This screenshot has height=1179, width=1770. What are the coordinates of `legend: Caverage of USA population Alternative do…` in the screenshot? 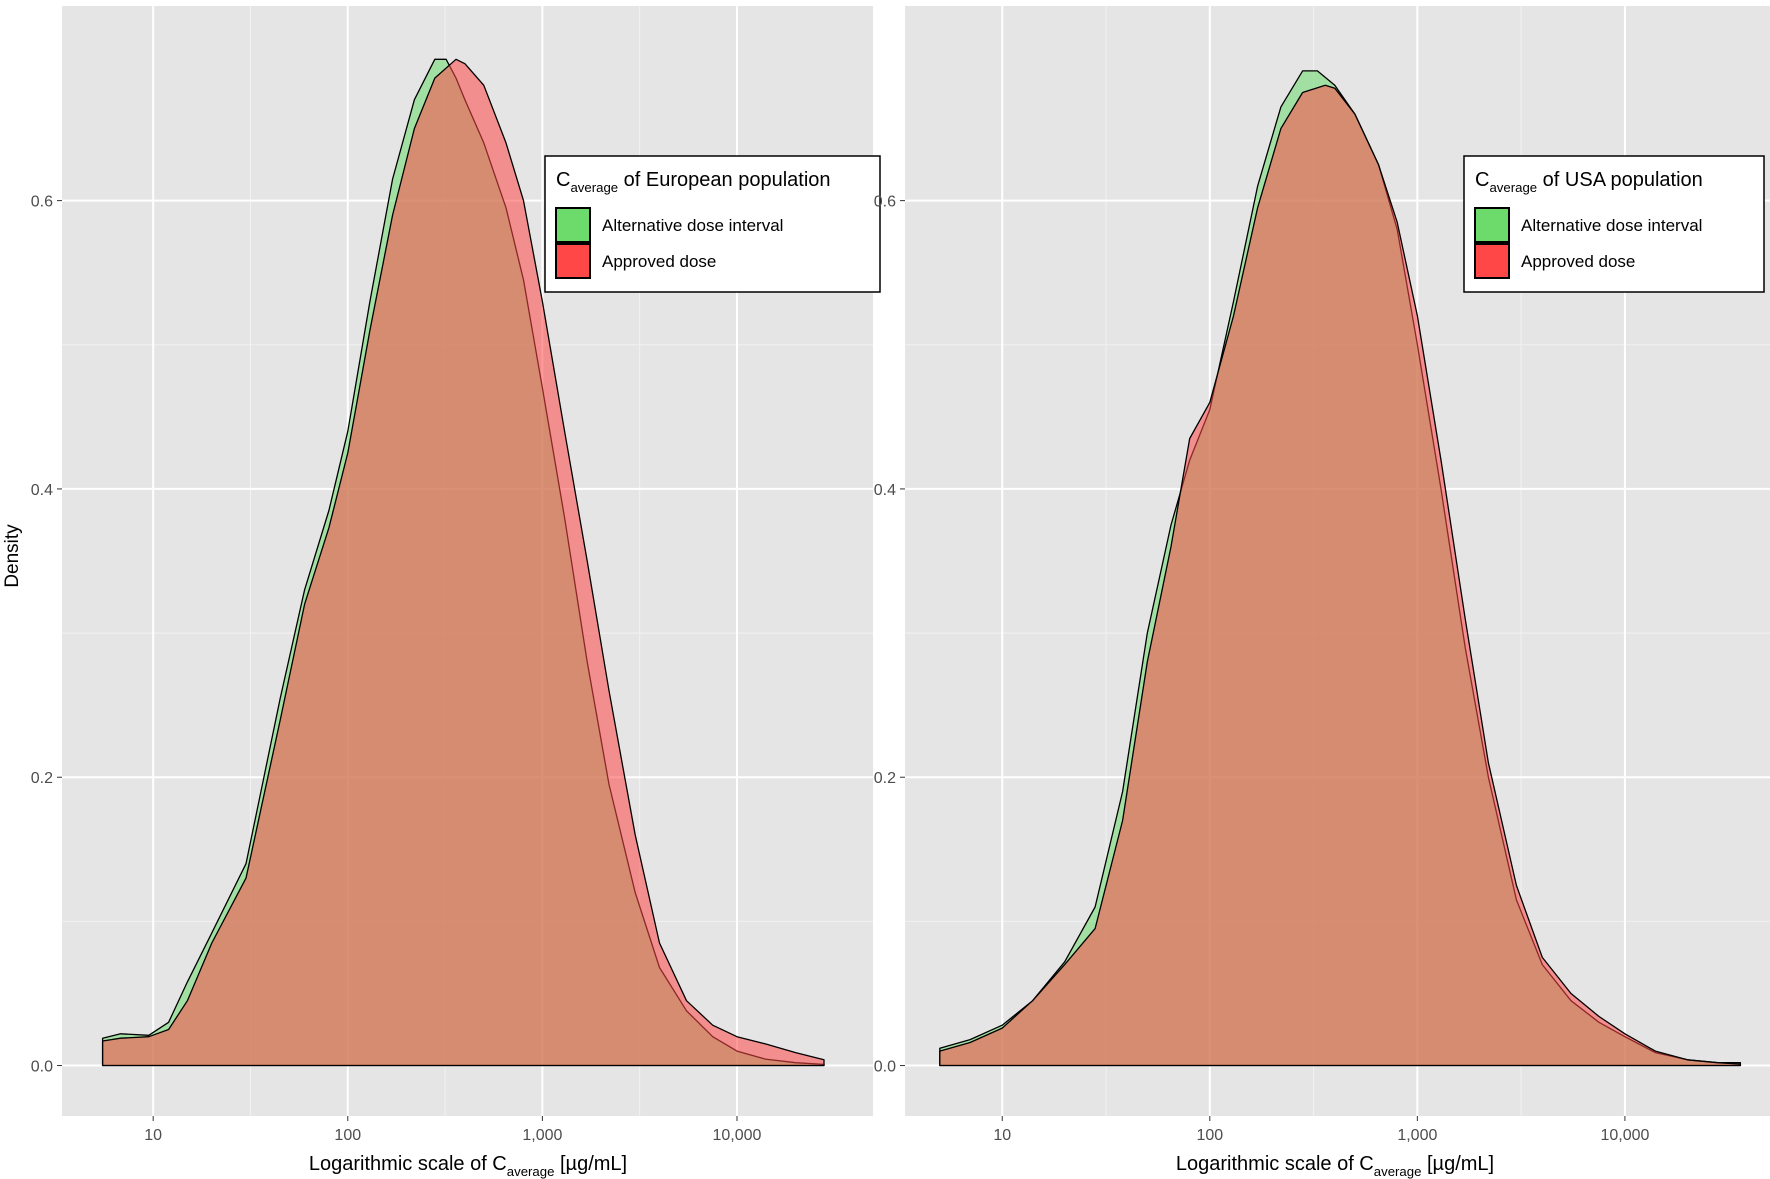 It's located at (1614, 224).